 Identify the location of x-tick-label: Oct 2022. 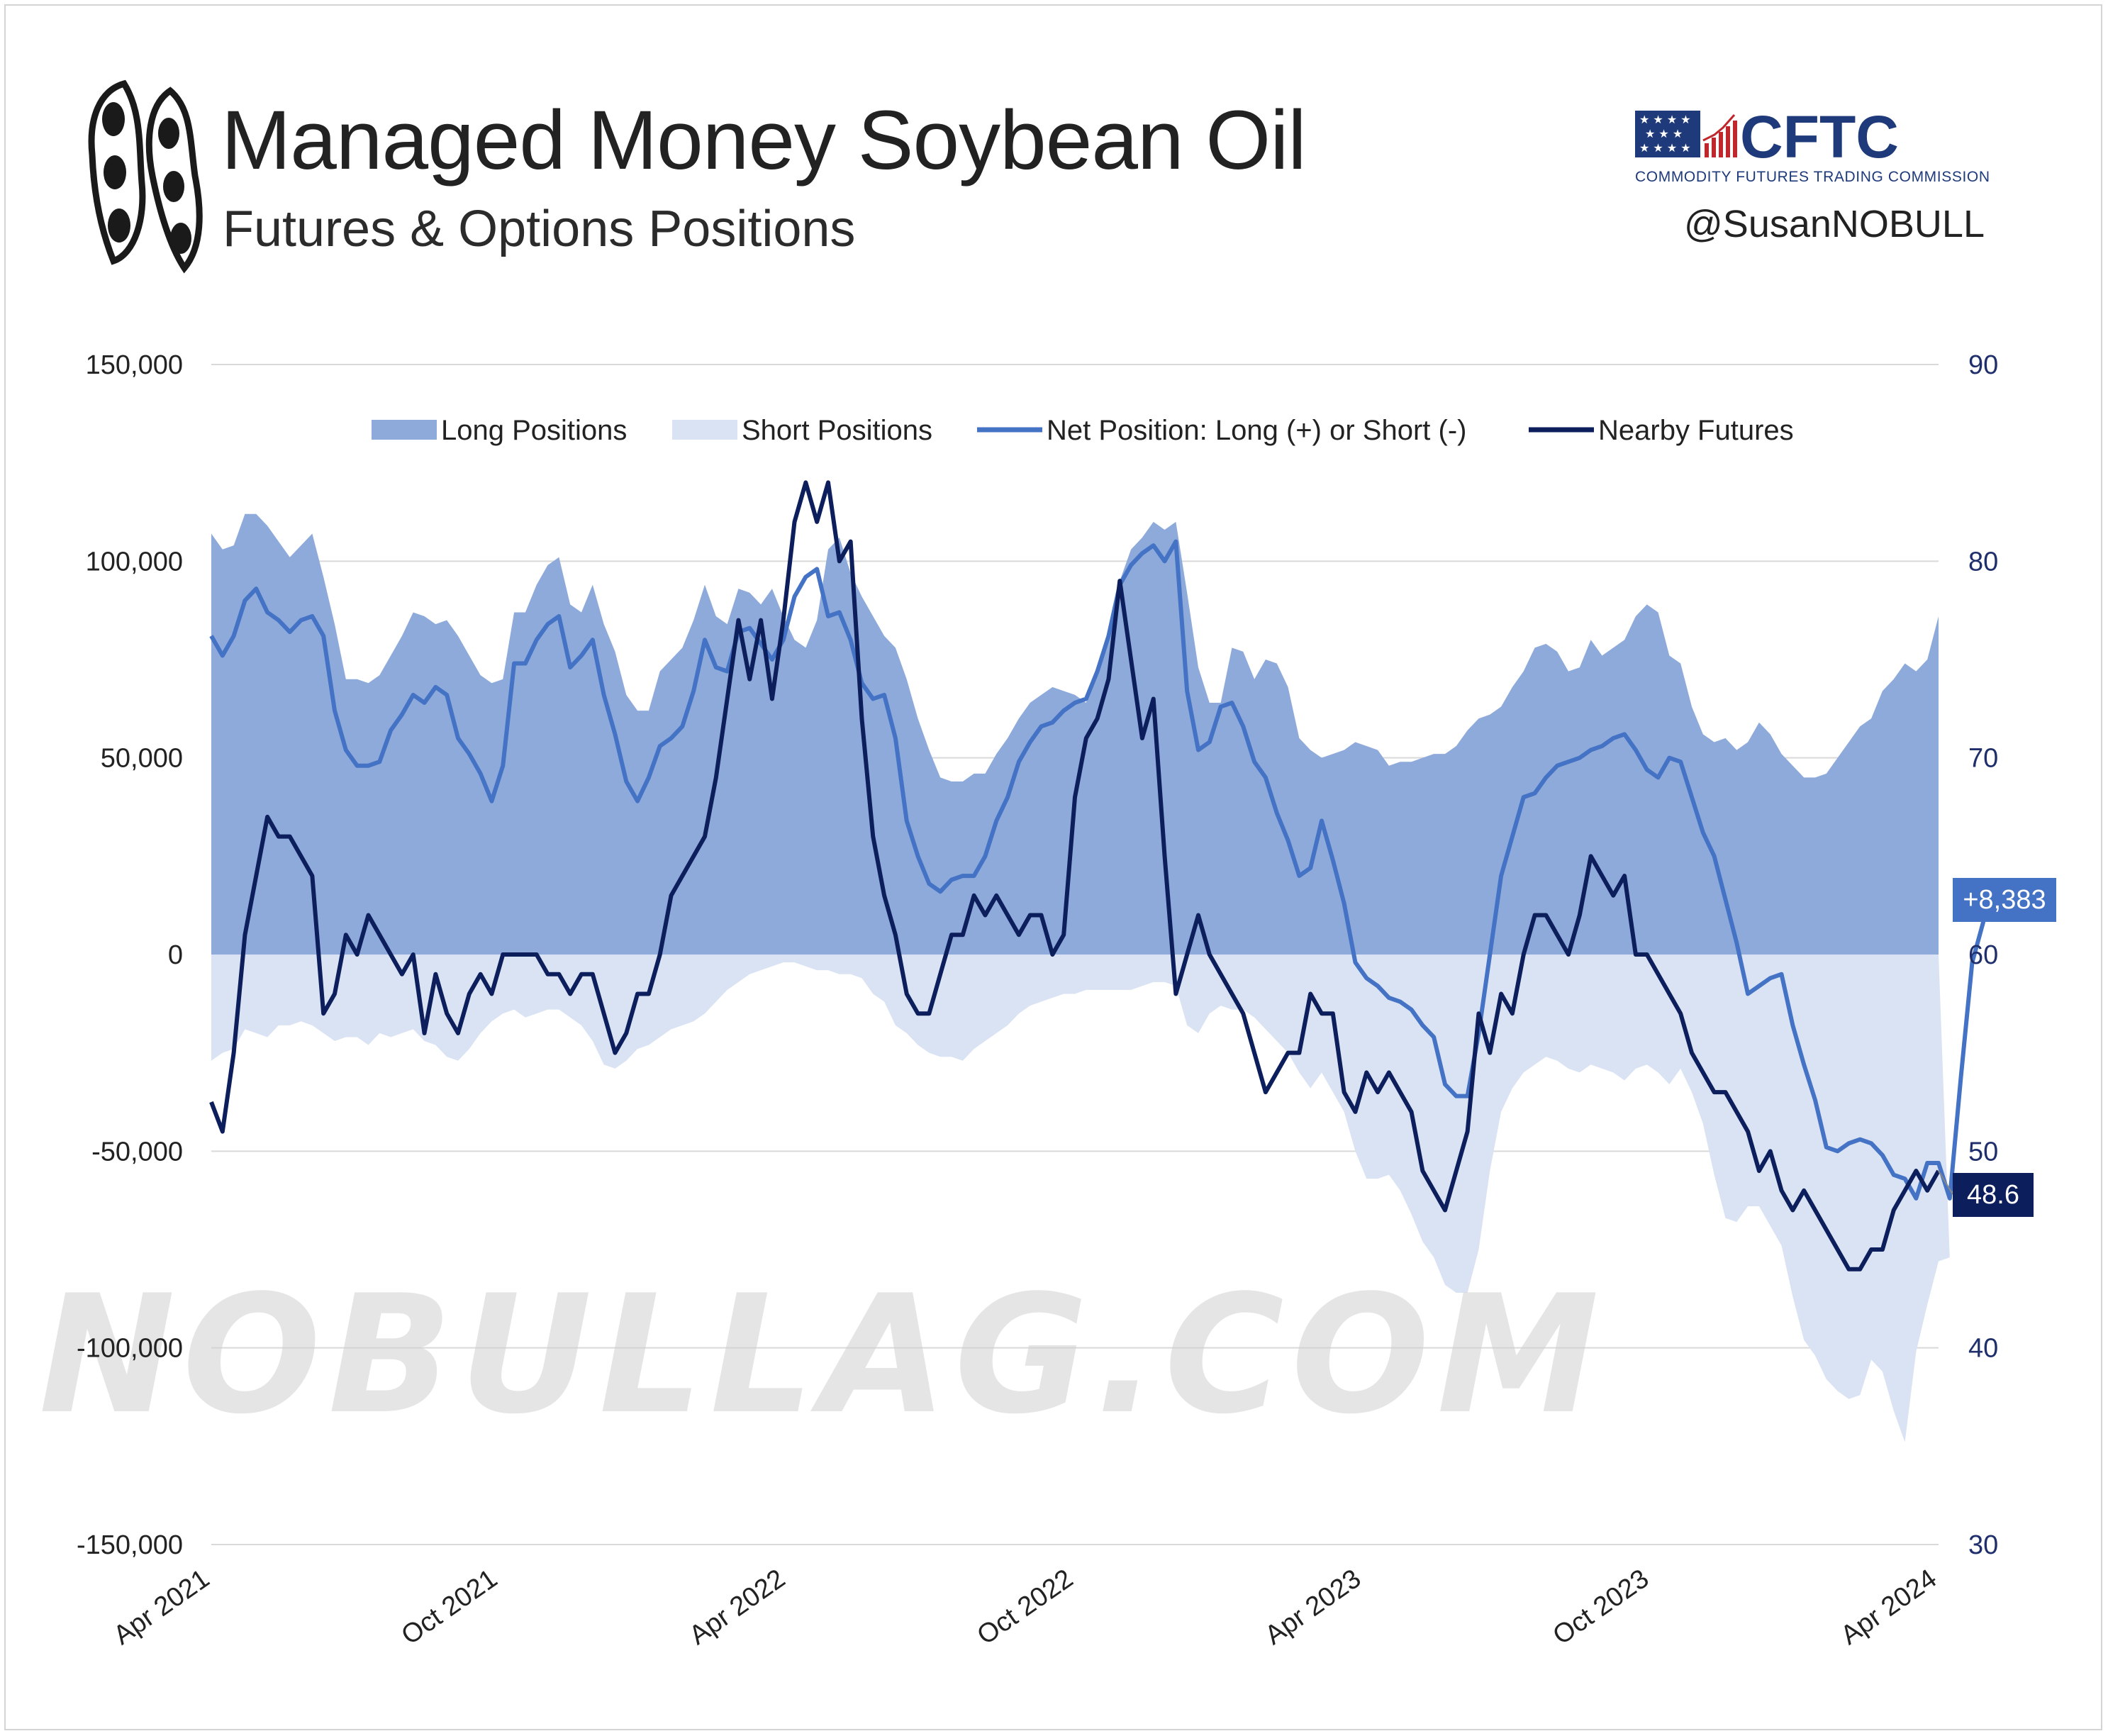
(1025, 1607).